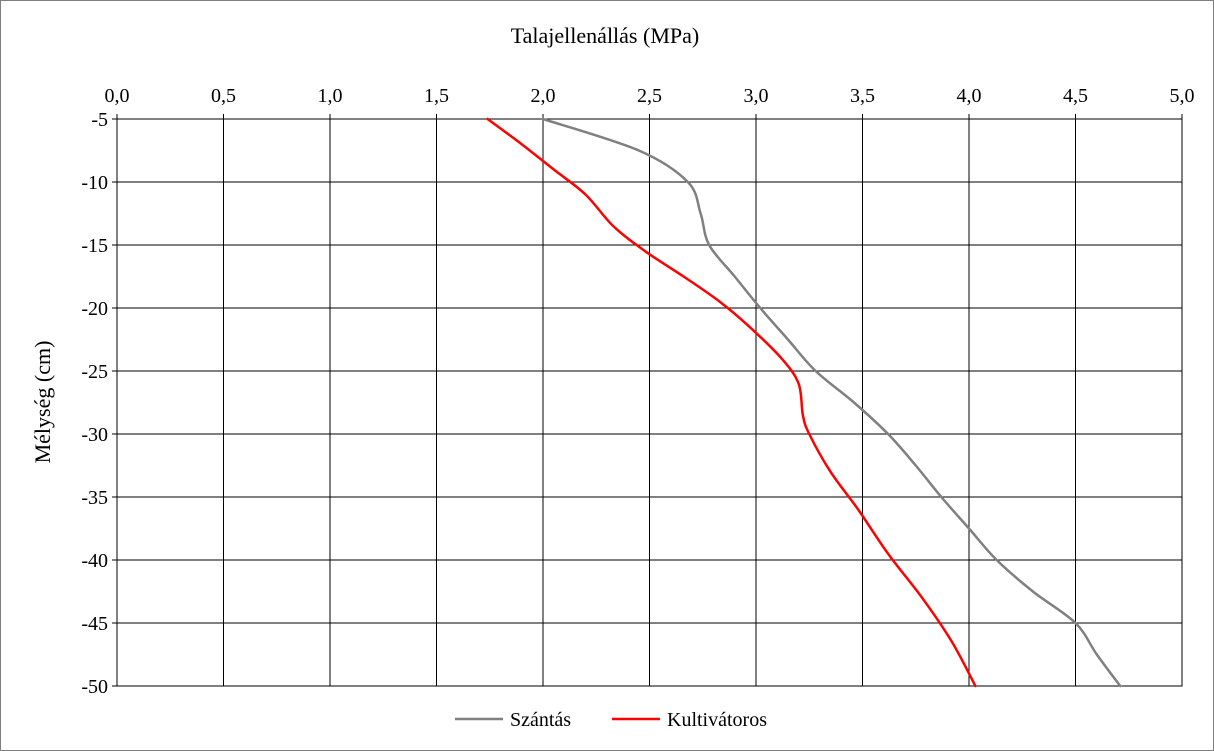 This screenshot has width=1214, height=751. I want to click on x-tick-label: 1,0, so click(330, 96).